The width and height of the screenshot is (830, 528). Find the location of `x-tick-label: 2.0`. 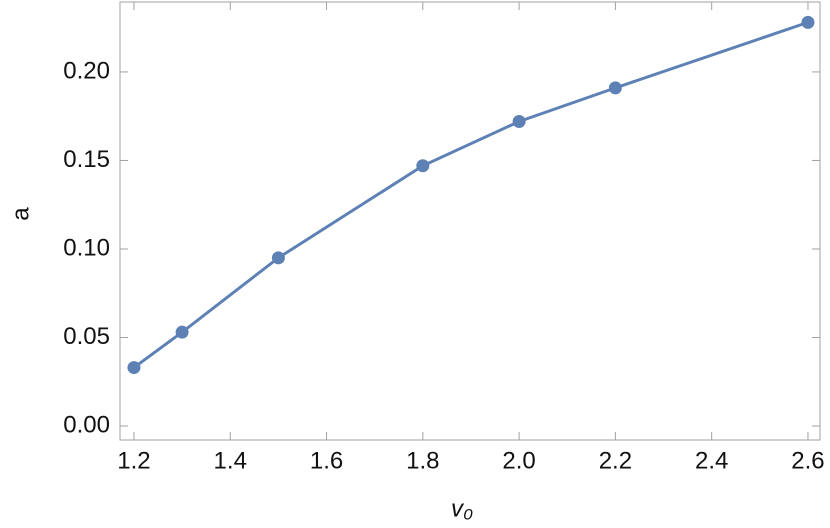

x-tick-label: 2.0 is located at coordinates (518, 460).